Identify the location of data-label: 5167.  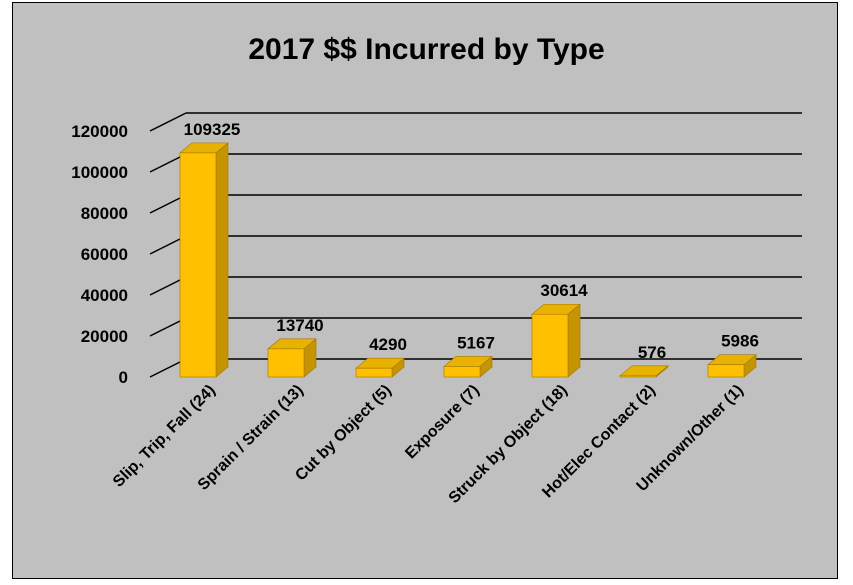
(476, 342).